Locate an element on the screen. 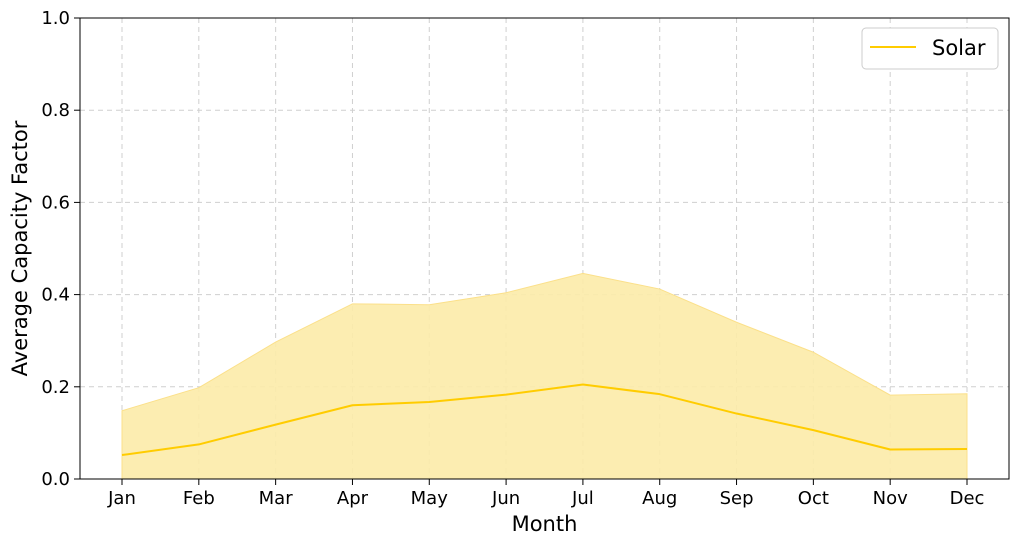  line-layer is located at coordinates (544, 420).